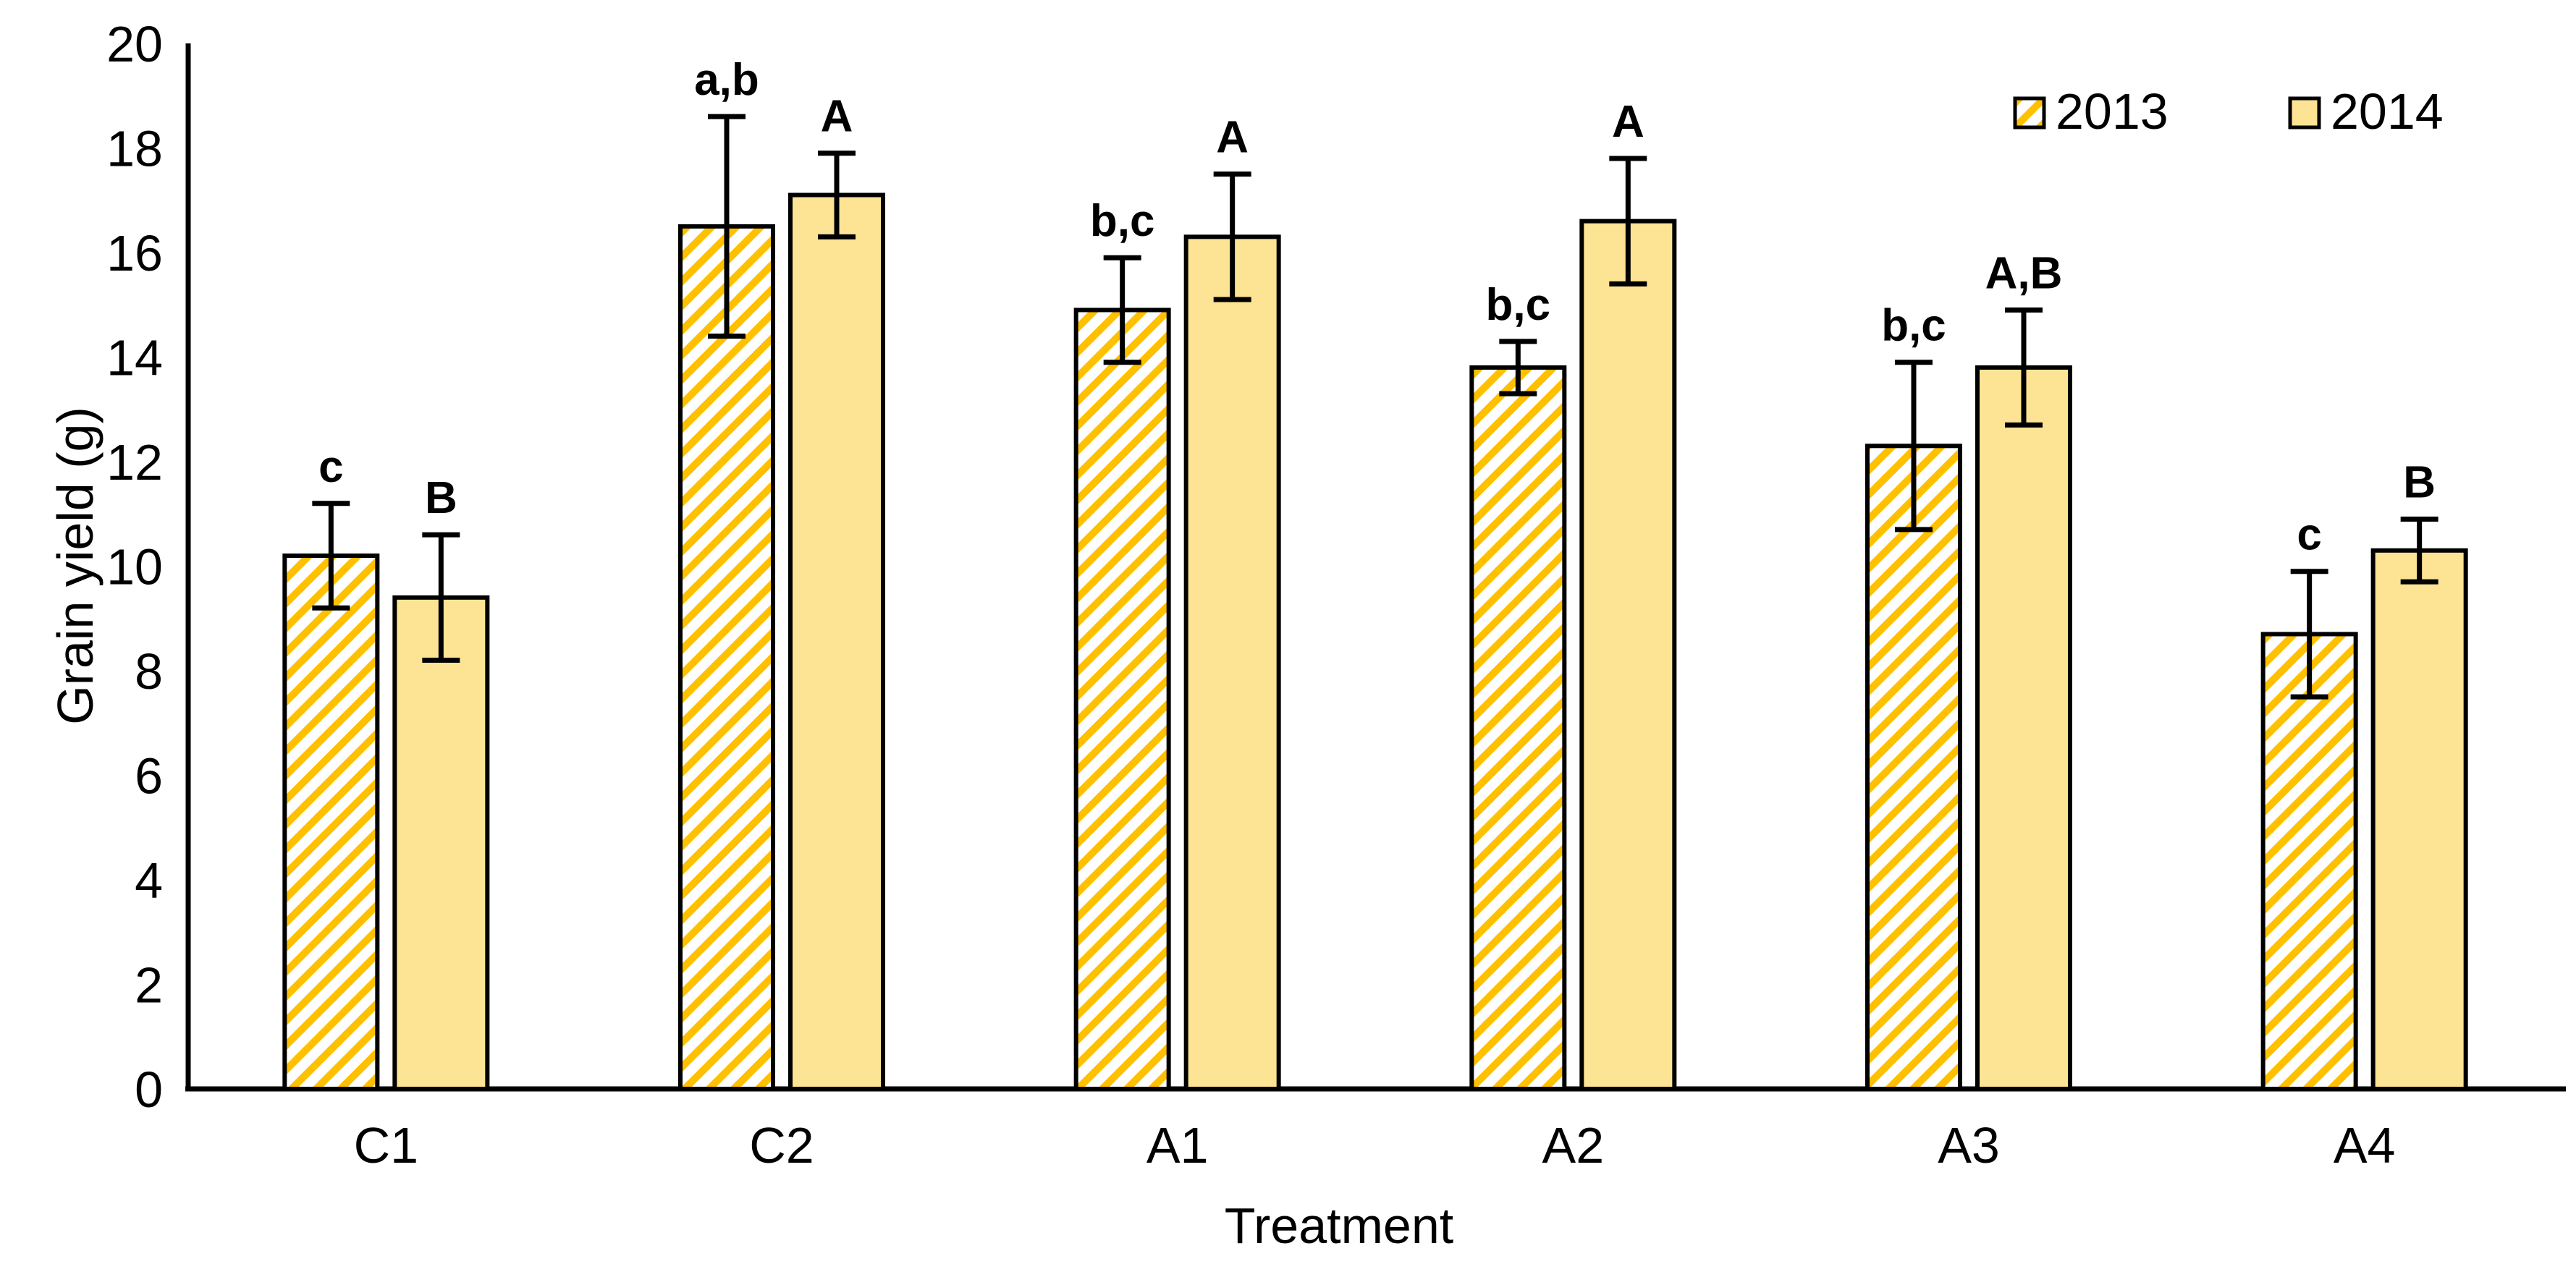 The image size is (2576, 1264). Describe the element at coordinates (1232, 663) in the screenshot. I see `bar-2014-A1` at that location.